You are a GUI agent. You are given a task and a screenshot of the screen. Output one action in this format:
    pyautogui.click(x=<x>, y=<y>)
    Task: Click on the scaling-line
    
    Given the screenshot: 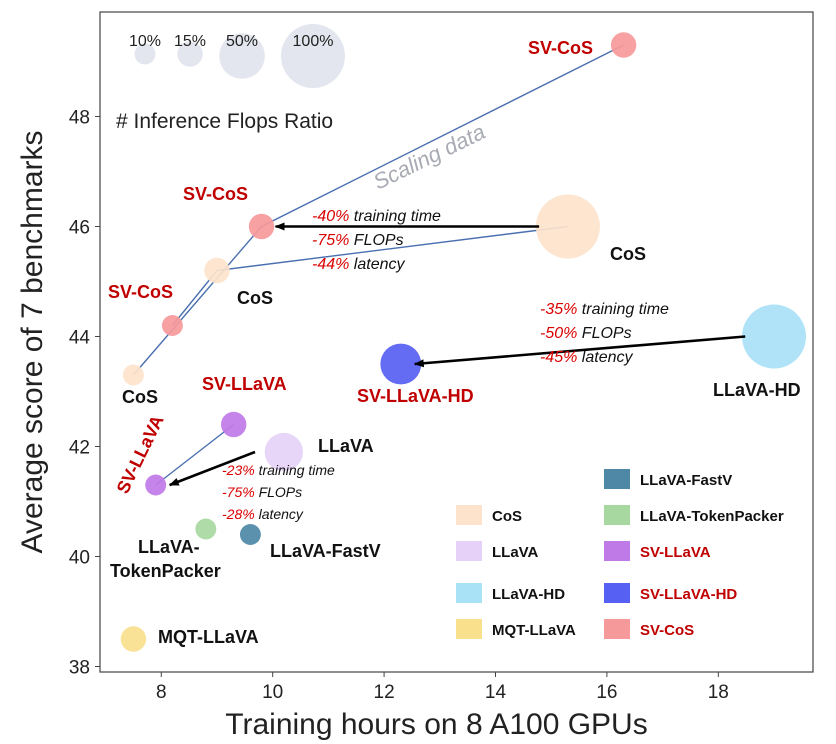 What is the action you would take?
    pyautogui.click(x=195, y=454)
    